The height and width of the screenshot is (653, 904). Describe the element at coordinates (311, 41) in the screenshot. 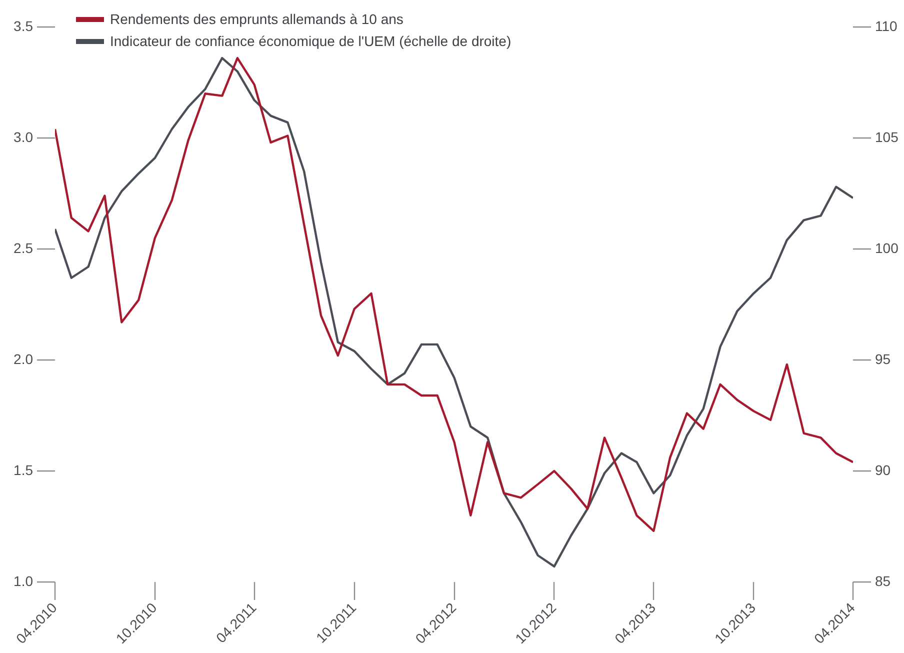

I see `legend-label: Indicateur de confiance économique de l'UEM (échelle de droite)` at that location.